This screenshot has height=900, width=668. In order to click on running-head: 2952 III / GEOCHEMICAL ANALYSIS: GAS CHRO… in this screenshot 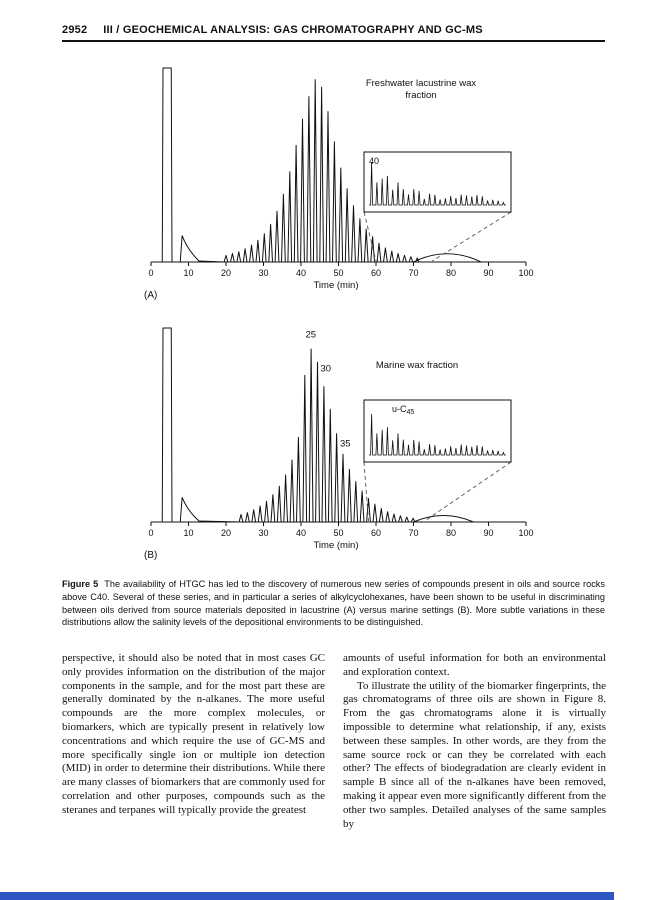, I will do `click(333, 30)`.